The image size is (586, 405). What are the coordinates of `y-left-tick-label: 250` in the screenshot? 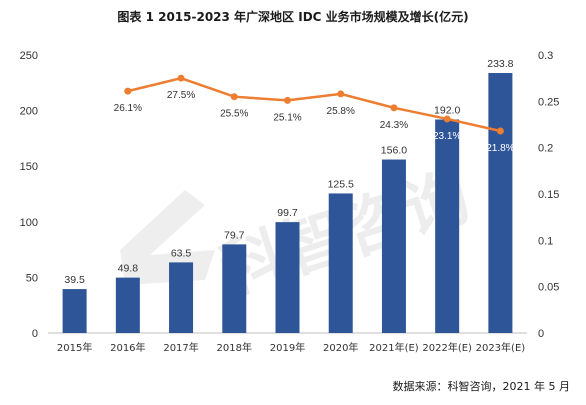 It's located at (29, 56).